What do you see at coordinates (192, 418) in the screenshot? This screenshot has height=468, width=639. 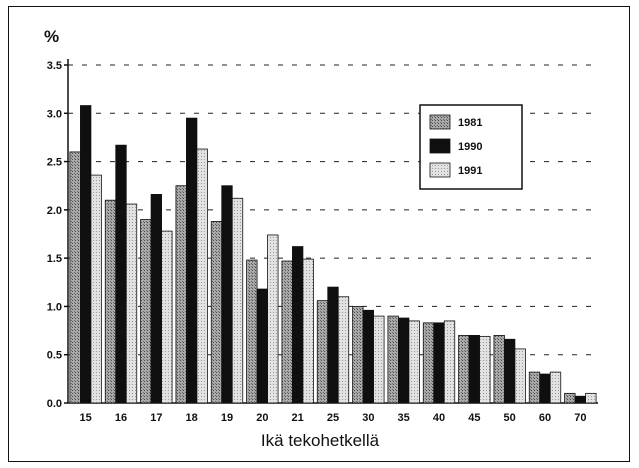 I see `x-tick-label: 18` at bounding box center [192, 418].